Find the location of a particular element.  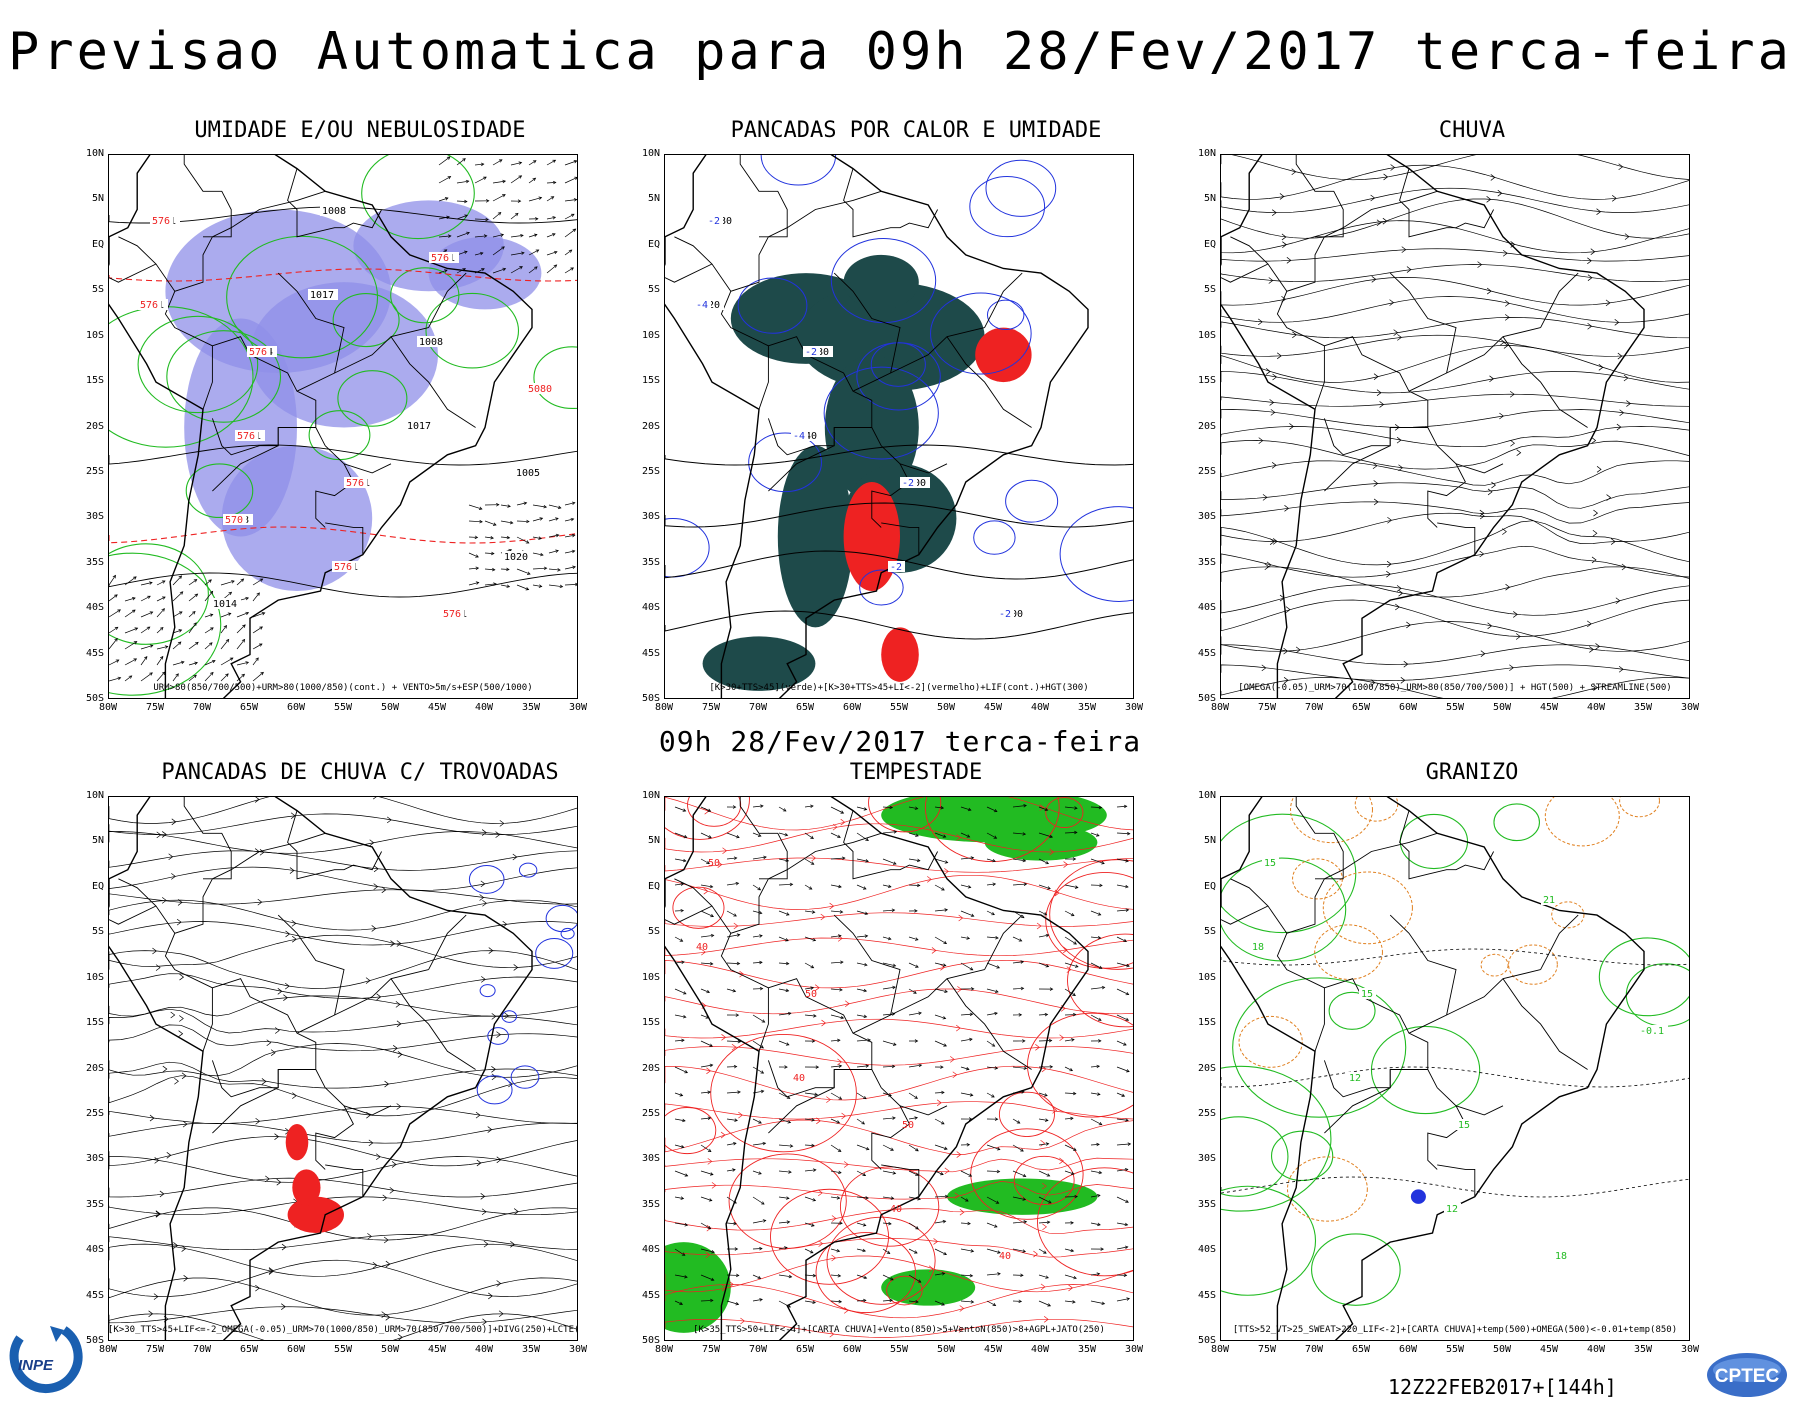

map-chuva is located at coordinates (1455, 426).